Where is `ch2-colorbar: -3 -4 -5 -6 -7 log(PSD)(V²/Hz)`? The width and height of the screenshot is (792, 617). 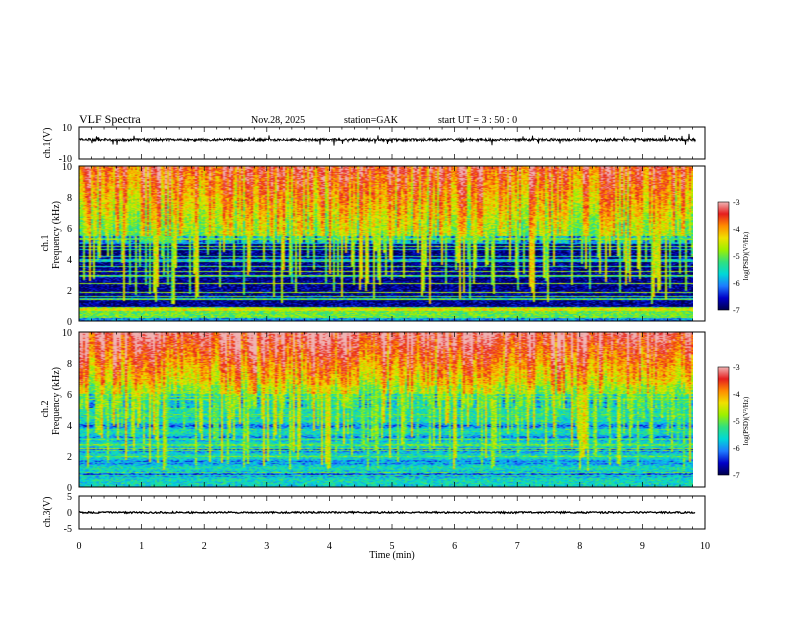 ch2-colorbar: -3 -4 -5 -6 -7 log(PSD)(V²/Hz) is located at coordinates (733, 421).